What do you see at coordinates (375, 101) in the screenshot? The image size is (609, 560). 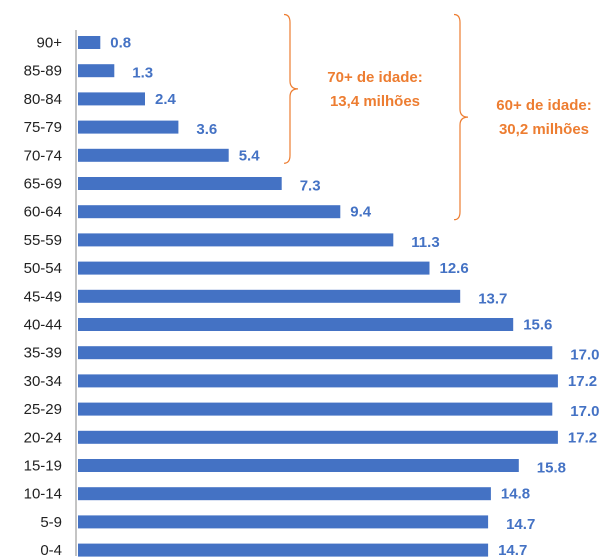 I see `annotation-70-plus-line-2: 13,4 milhões` at bounding box center [375, 101].